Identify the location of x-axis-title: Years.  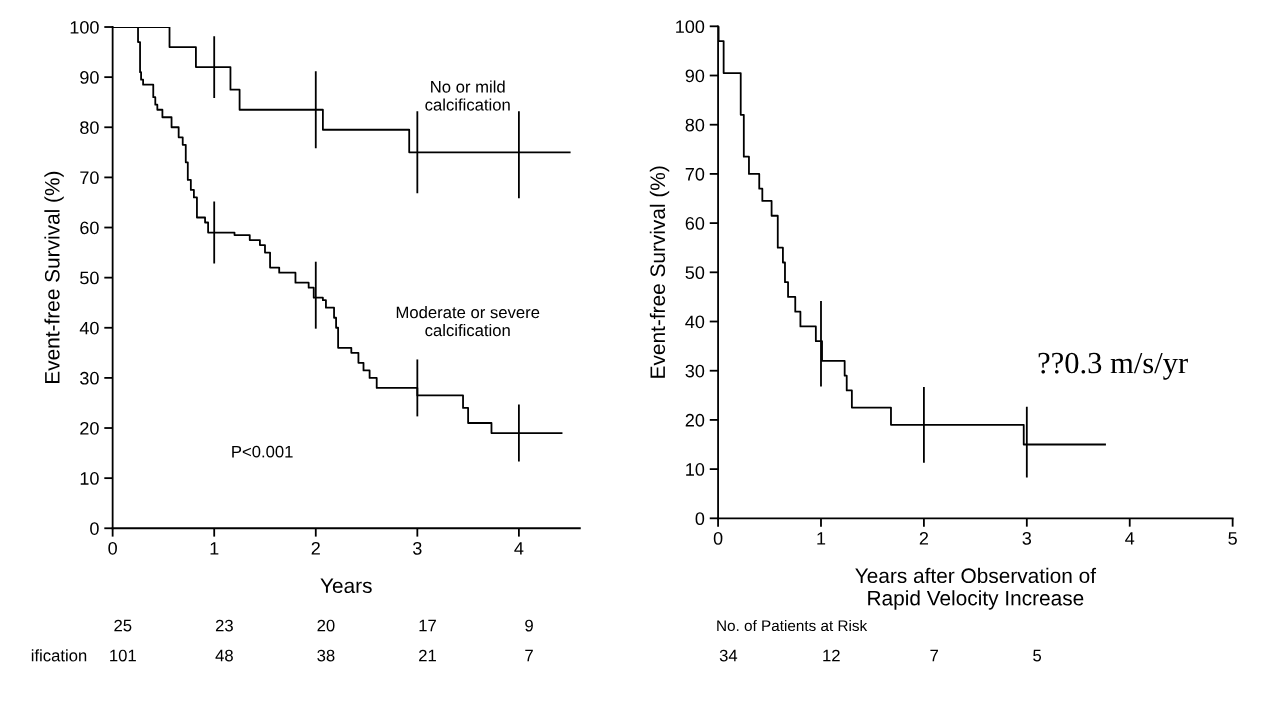
(346, 586).